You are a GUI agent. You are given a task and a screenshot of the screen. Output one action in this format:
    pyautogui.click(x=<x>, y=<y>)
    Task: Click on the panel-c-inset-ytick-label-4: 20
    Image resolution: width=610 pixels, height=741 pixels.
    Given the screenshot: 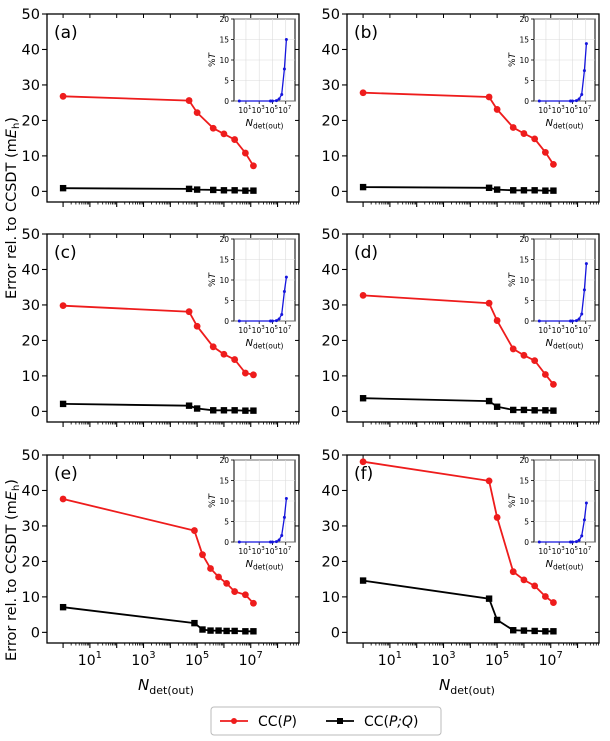 What is the action you would take?
    pyautogui.click(x=224, y=239)
    